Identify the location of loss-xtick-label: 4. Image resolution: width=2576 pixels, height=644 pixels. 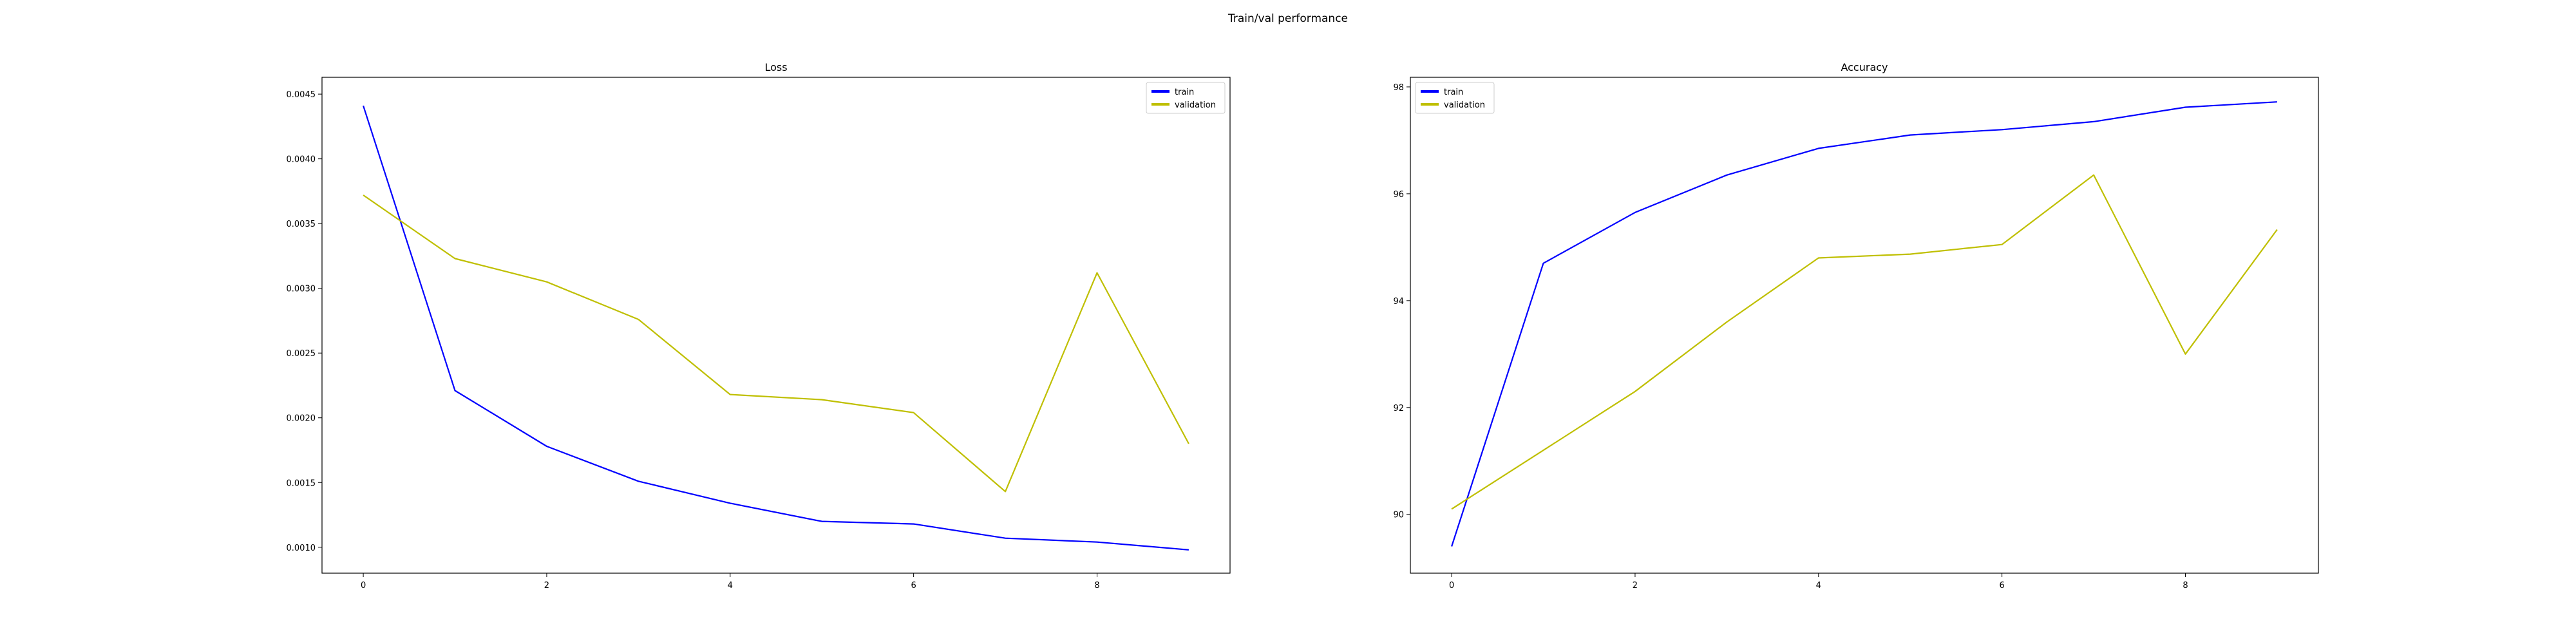
(730, 586).